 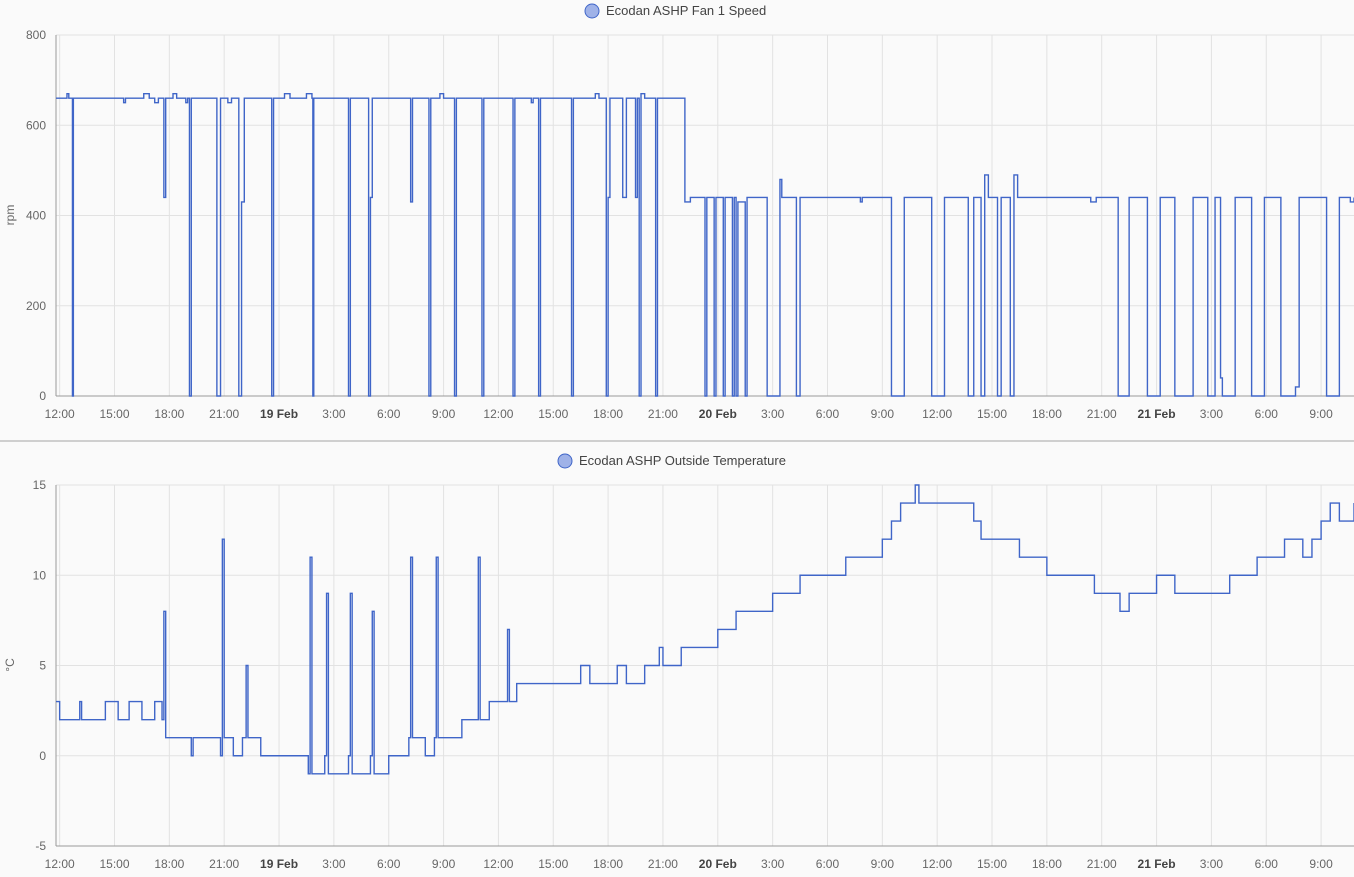 I want to click on chart-title-outside-temperature: Ecodan ASHP Outside Temperature, so click(x=682, y=460).